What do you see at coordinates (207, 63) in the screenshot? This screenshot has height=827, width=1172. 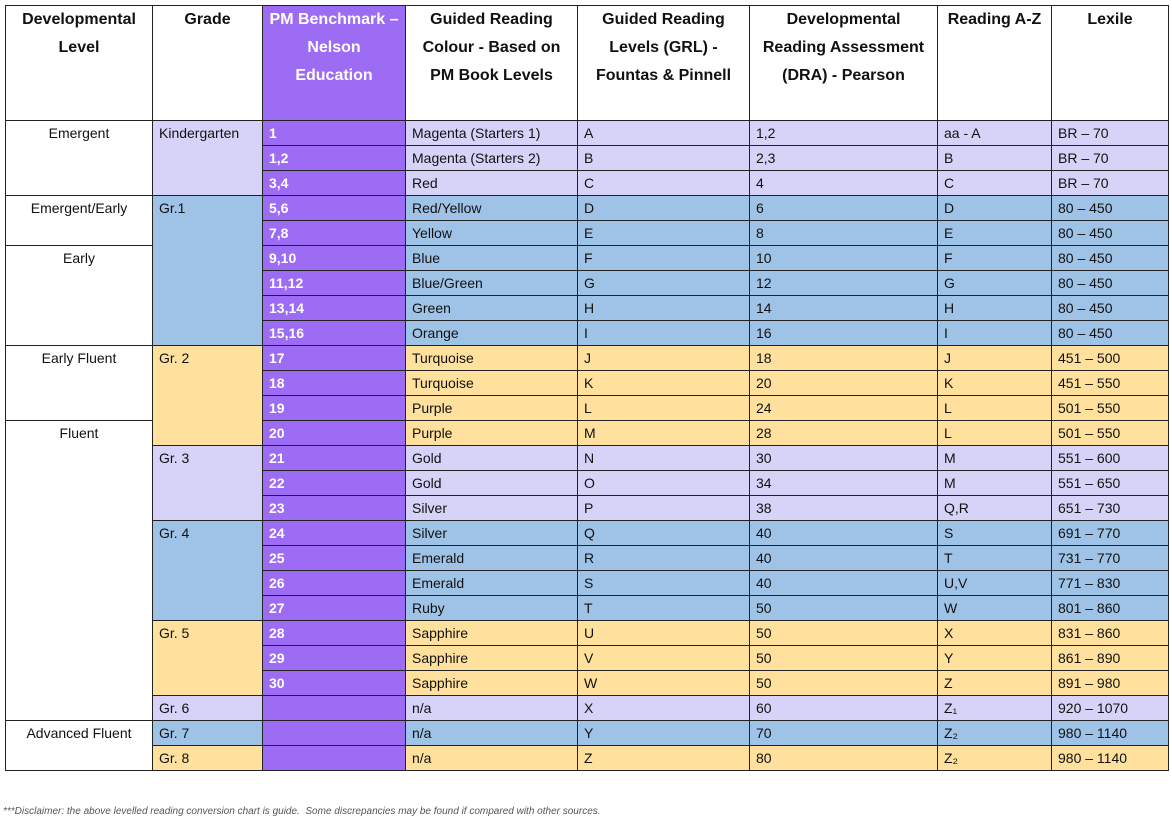 I see `column-header: Grade` at bounding box center [207, 63].